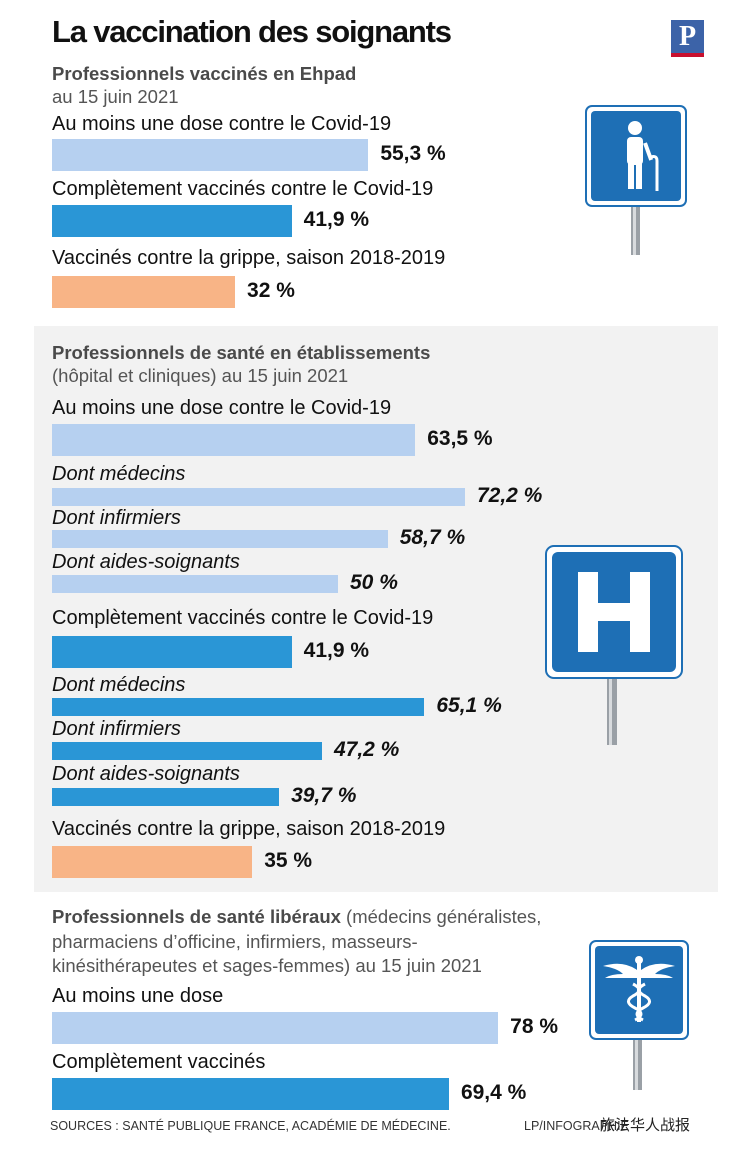  What do you see at coordinates (413, 153) in the screenshot?
I see `bar-value-label: 55,3 %` at bounding box center [413, 153].